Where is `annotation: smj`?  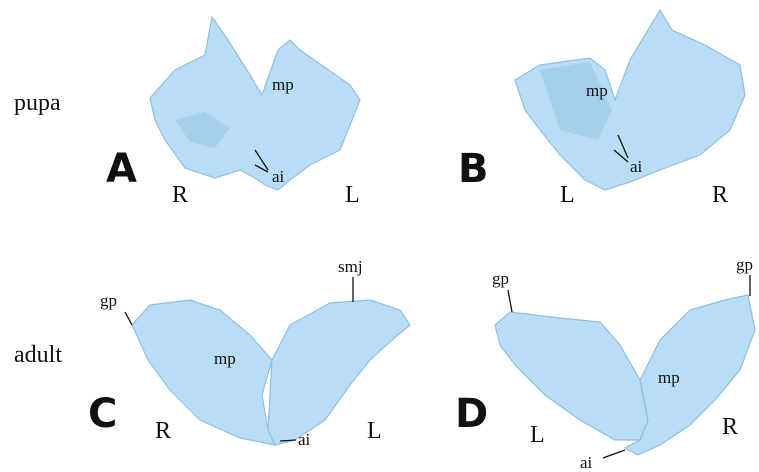
annotation: smj is located at coordinates (350, 266).